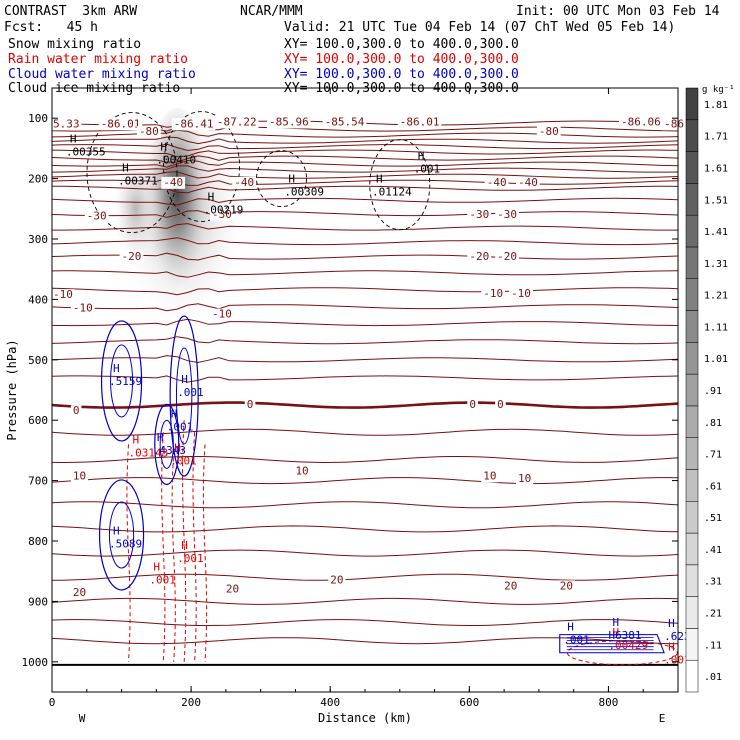 The image size is (740, 740). I want to click on max-label-13: .001, so click(190, 558).